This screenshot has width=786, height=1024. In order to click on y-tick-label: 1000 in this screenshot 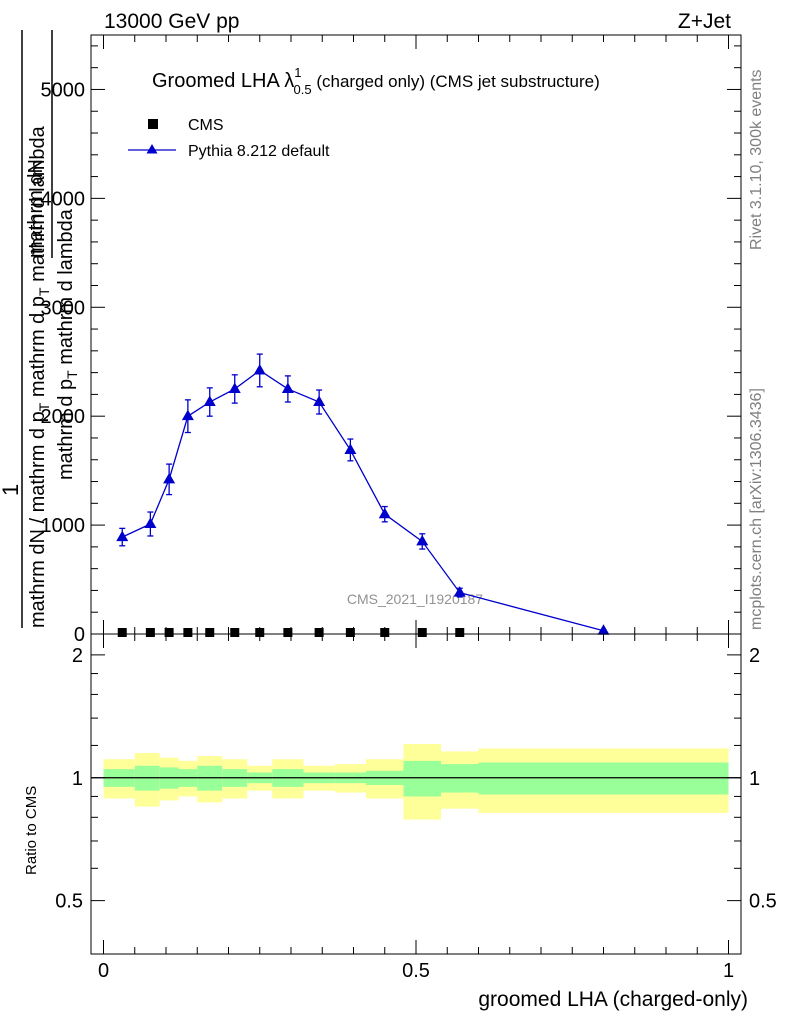, I will do `click(63, 526)`.